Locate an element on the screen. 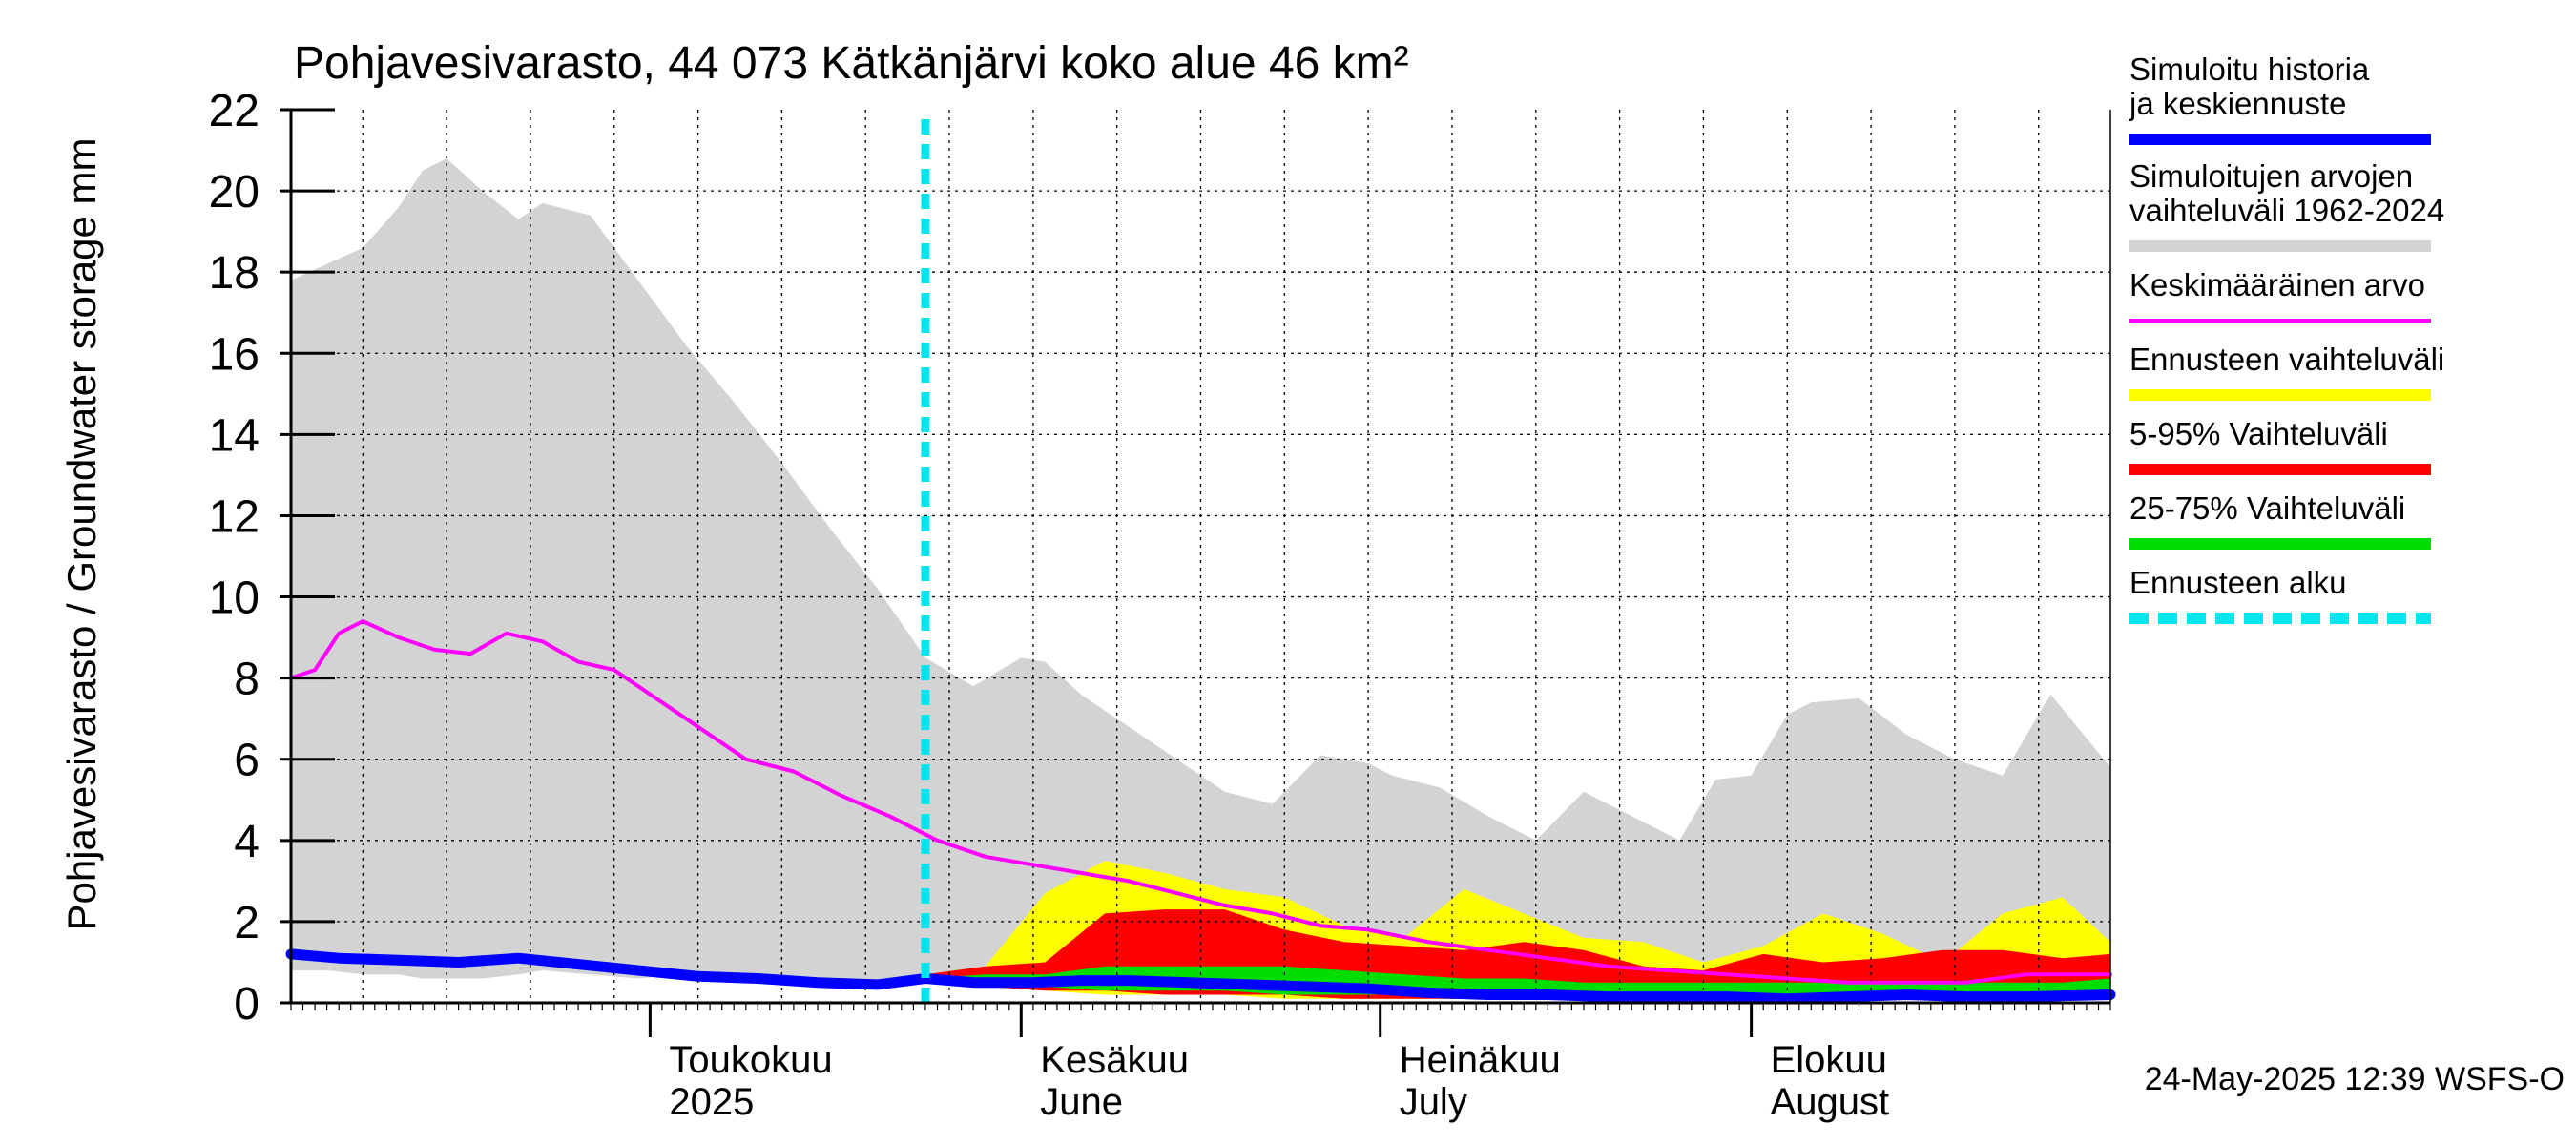 The width and height of the screenshot is (2576, 1145). legend-label-line: Simuloitujen arvojen is located at coordinates (2271, 176).